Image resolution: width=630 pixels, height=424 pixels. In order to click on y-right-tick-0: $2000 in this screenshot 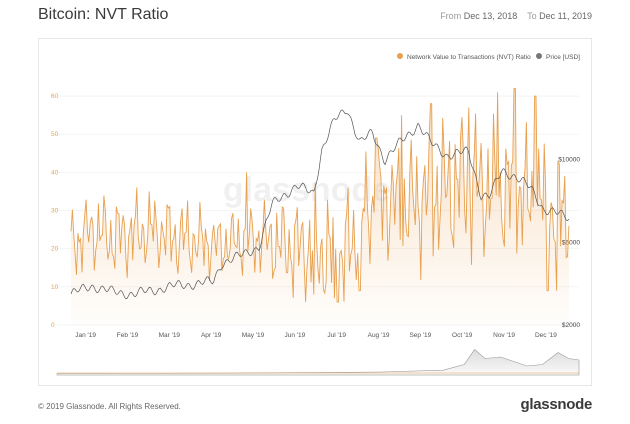, I will do `click(571, 325)`.